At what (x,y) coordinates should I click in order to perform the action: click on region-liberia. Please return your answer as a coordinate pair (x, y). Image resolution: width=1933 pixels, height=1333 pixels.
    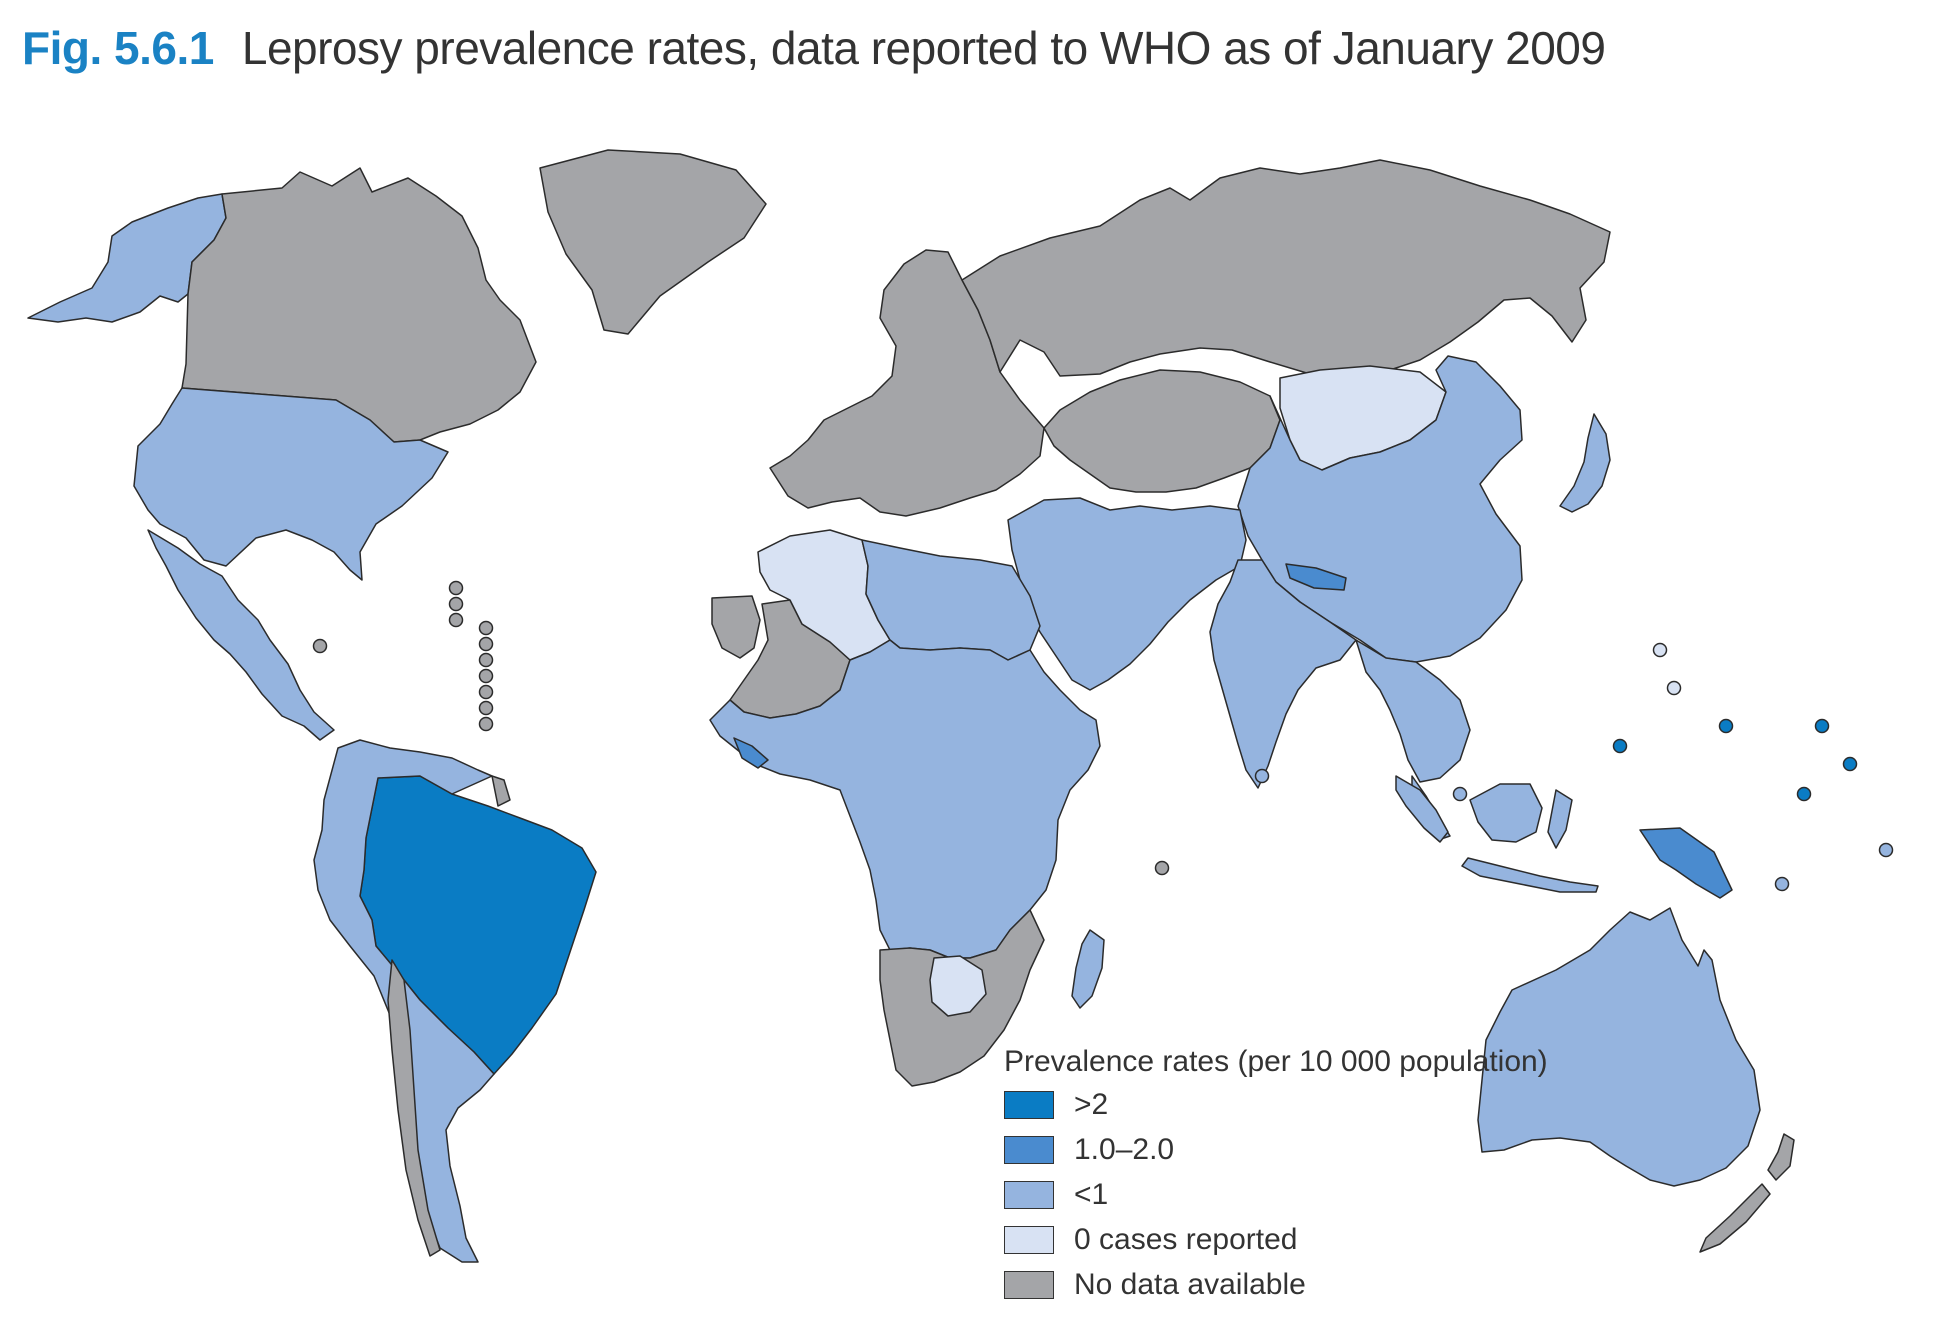
    Looking at the image, I should click on (751, 753).